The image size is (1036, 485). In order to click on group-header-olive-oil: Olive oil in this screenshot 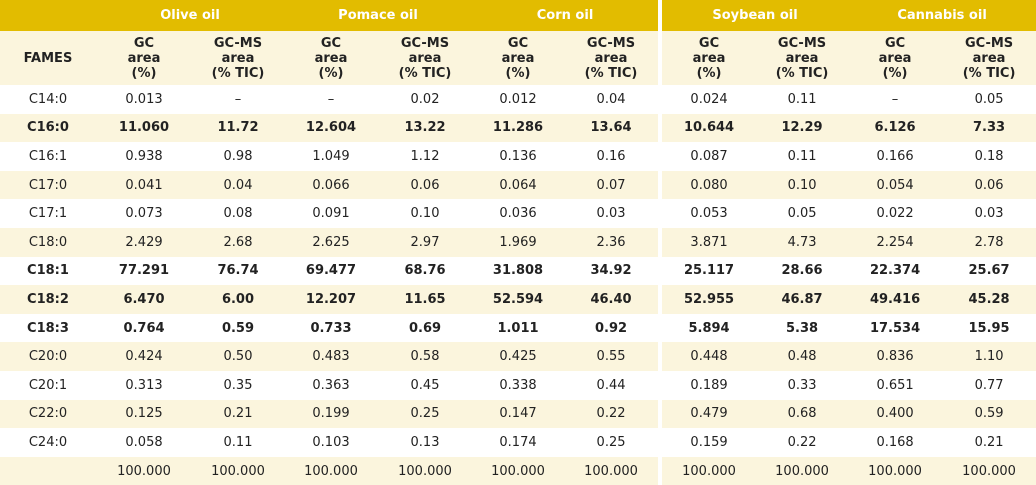, I will do `click(190, 15)`.